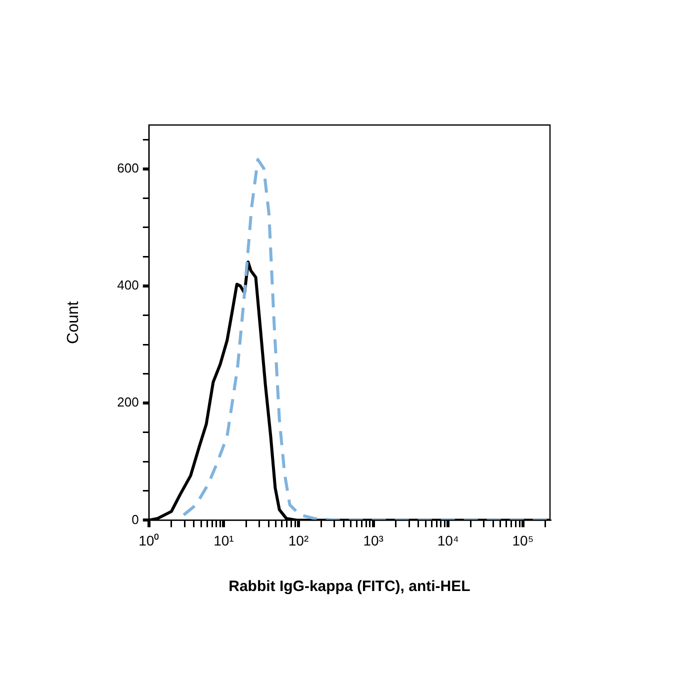 Image resolution: width=700 pixels, height=700 pixels. I want to click on y-tick-label: 400, so click(128, 285).